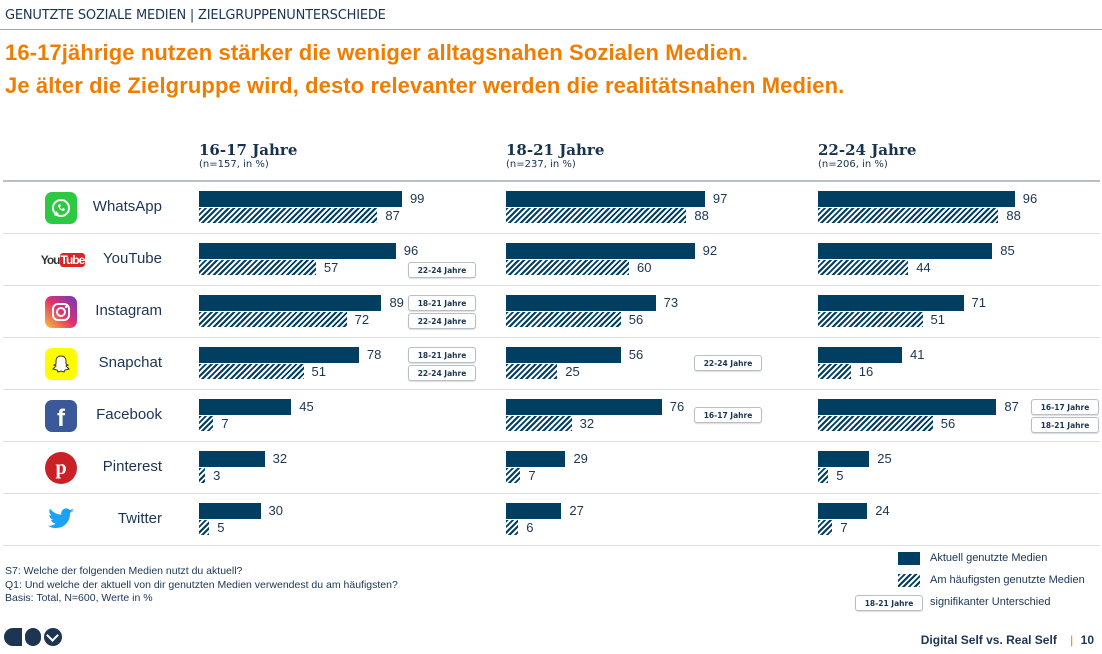 The width and height of the screenshot is (1102, 654). Describe the element at coordinates (132, 258) in the screenshot. I see `platform-label: YouTube` at that location.